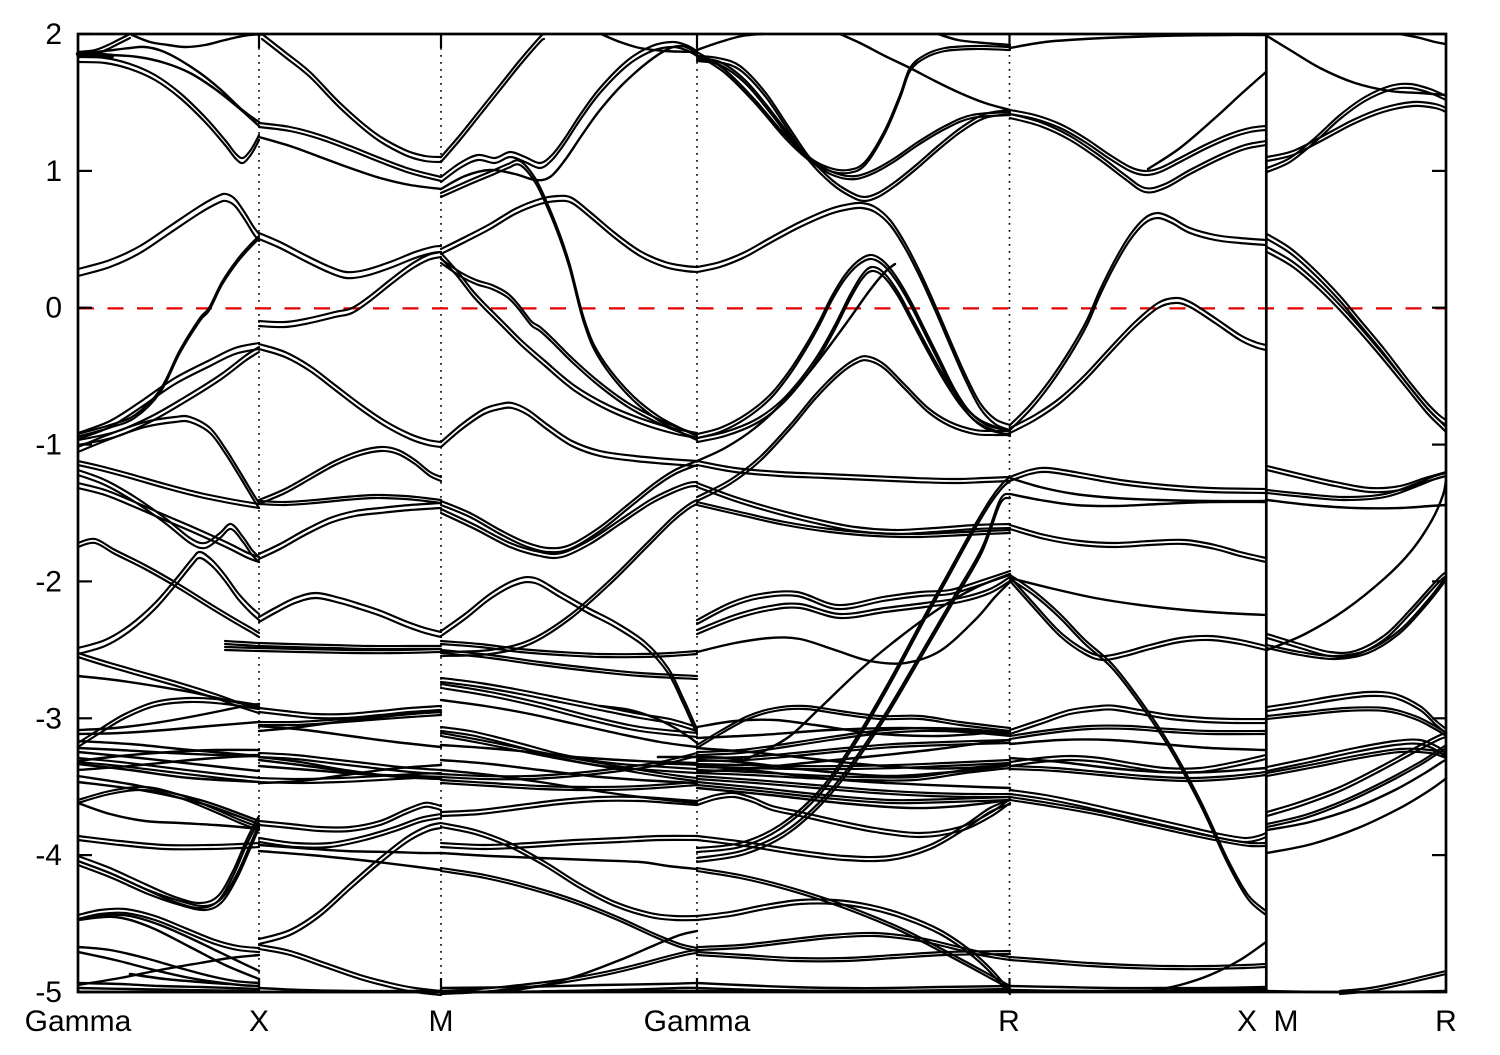  What do you see at coordinates (48, 992) in the screenshot?
I see `svg-text: -5` at bounding box center [48, 992].